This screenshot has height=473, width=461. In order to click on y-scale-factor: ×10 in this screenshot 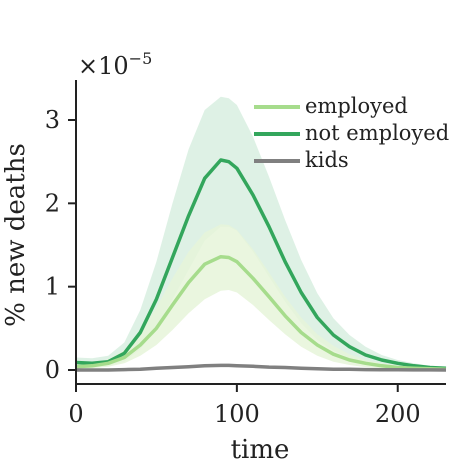, I will do `click(103, 66)`.